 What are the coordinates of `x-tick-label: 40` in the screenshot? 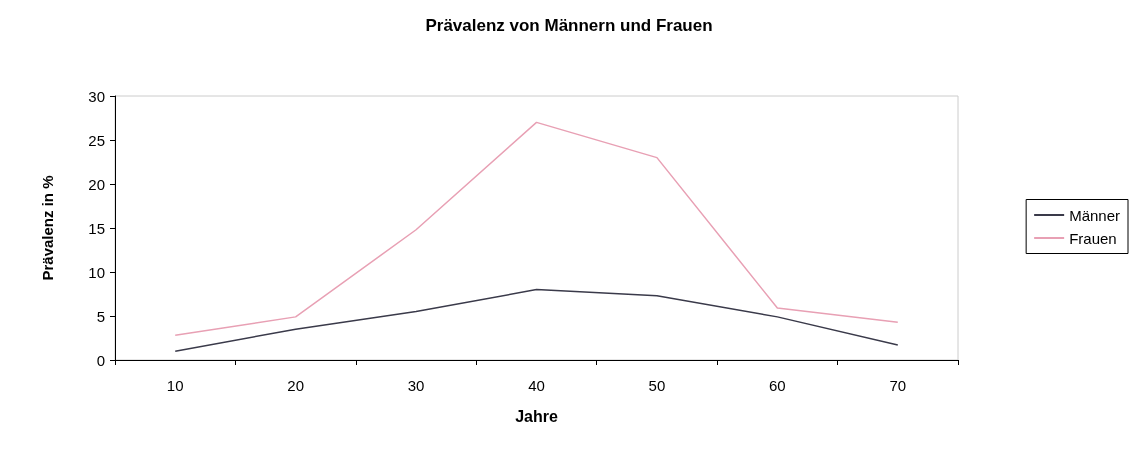 It's located at (536, 385).